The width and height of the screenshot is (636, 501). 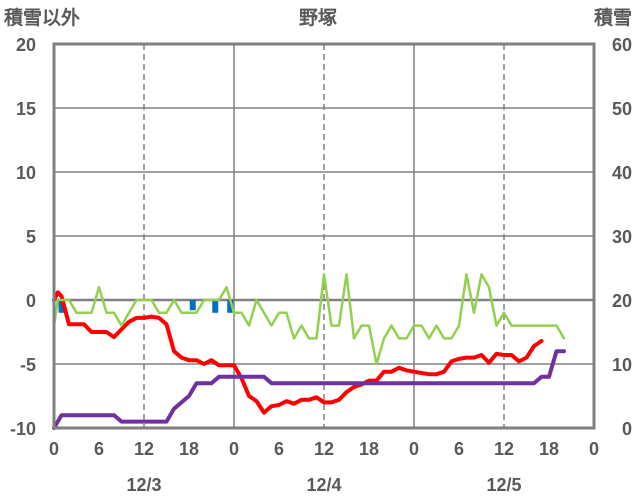 What do you see at coordinates (622, 365) in the screenshot?
I see `right-tick-label: 10` at bounding box center [622, 365].